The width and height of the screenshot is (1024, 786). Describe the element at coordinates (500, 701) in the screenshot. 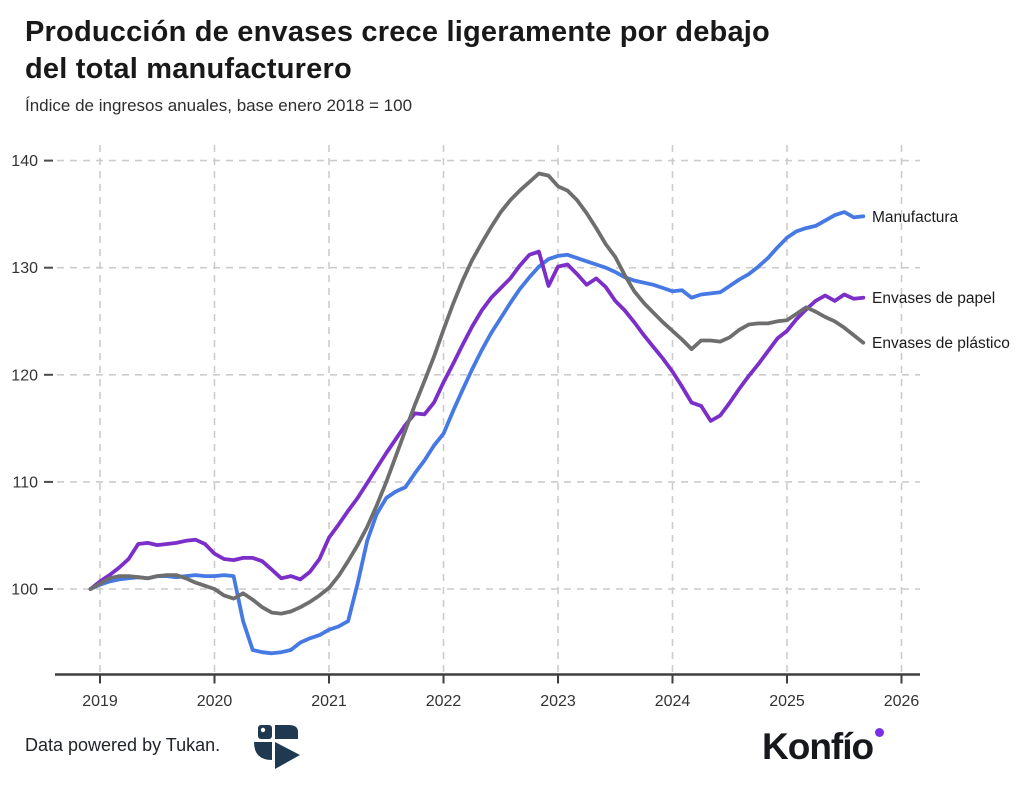

I see `x-axis-tick-labels: 2019 2020 2021 2022 2023 2024 2025 2026` at that location.